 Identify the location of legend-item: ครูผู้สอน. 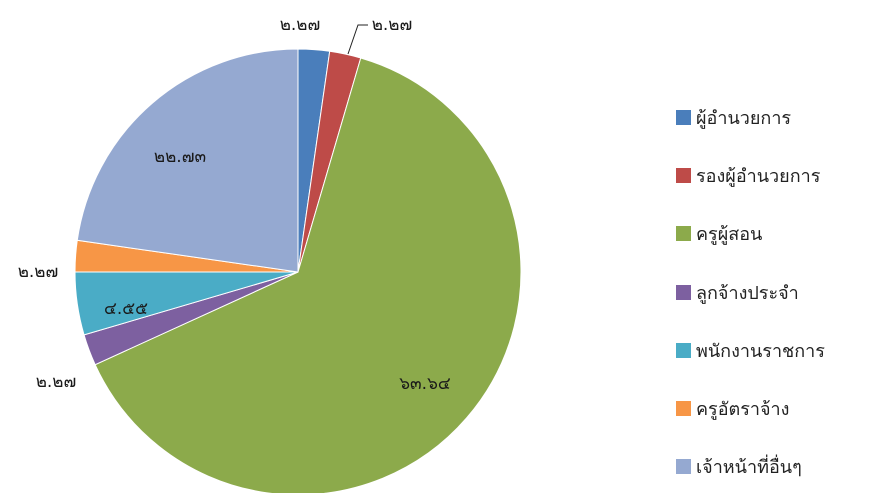
(750, 234).